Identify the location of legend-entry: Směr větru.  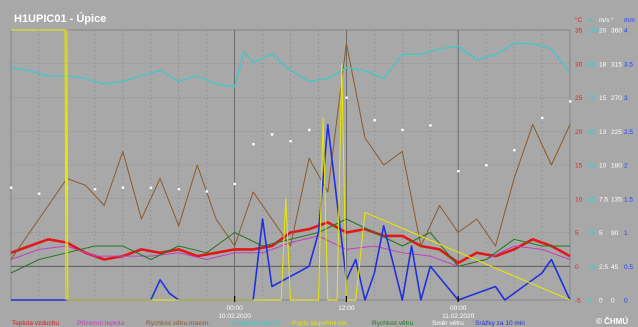
(448, 323).